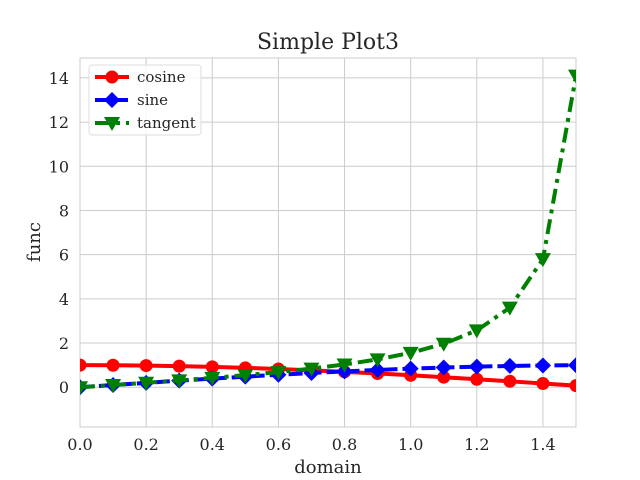 This screenshot has width=640, height=480. Describe the element at coordinates (112, 100) in the screenshot. I see `legend-marker-sine` at that location.